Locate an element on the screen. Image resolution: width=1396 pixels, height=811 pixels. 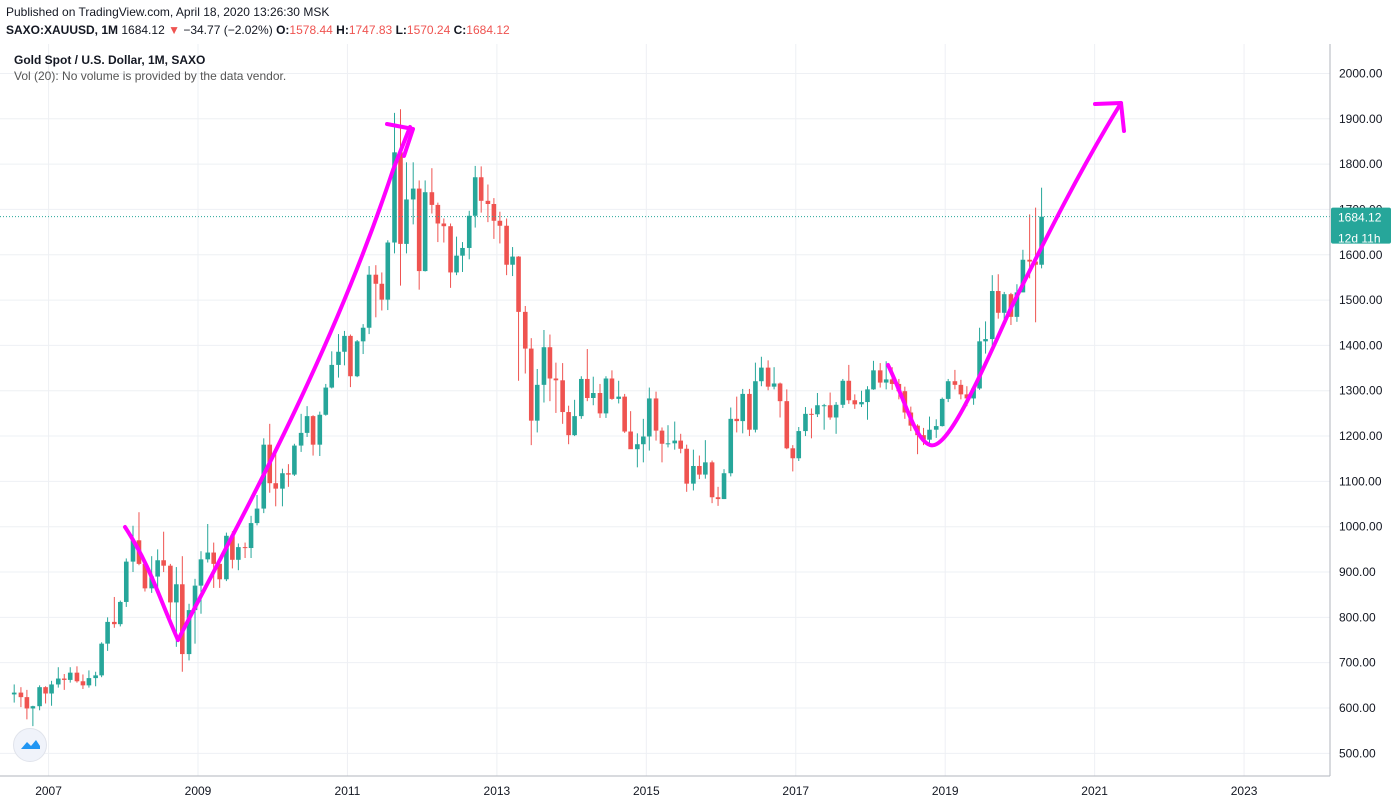
price-tick-label: 1800.00 is located at coordinates (1361, 164).